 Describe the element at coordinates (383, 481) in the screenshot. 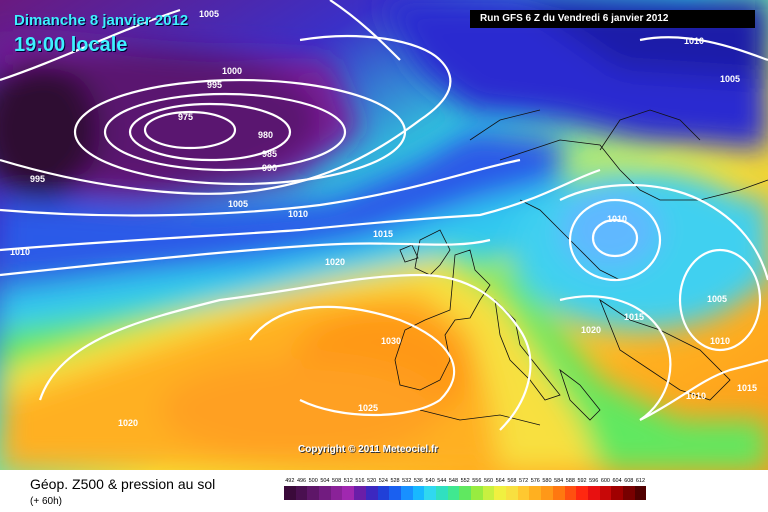

I see `scale-label: 524` at that location.